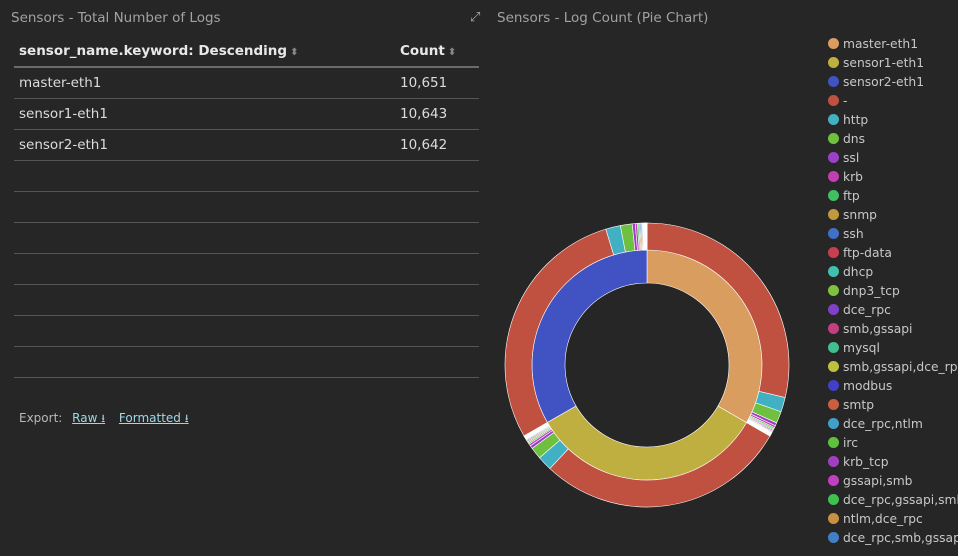  What do you see at coordinates (850, 442) in the screenshot?
I see `legend-label: irc` at bounding box center [850, 442].